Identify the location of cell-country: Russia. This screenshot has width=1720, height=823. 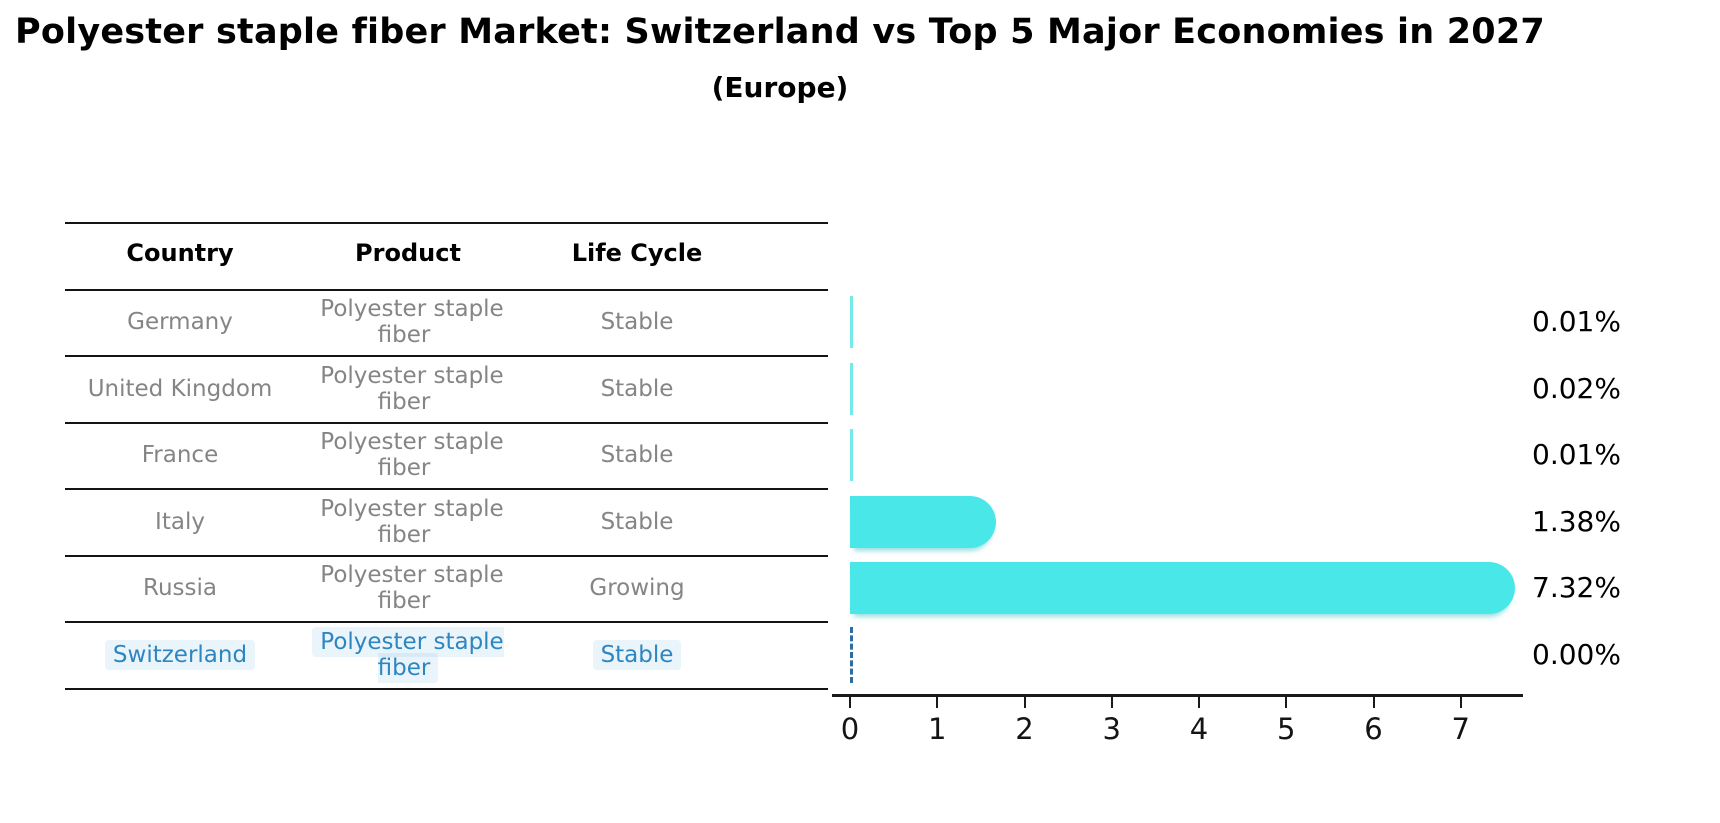
(180, 588).